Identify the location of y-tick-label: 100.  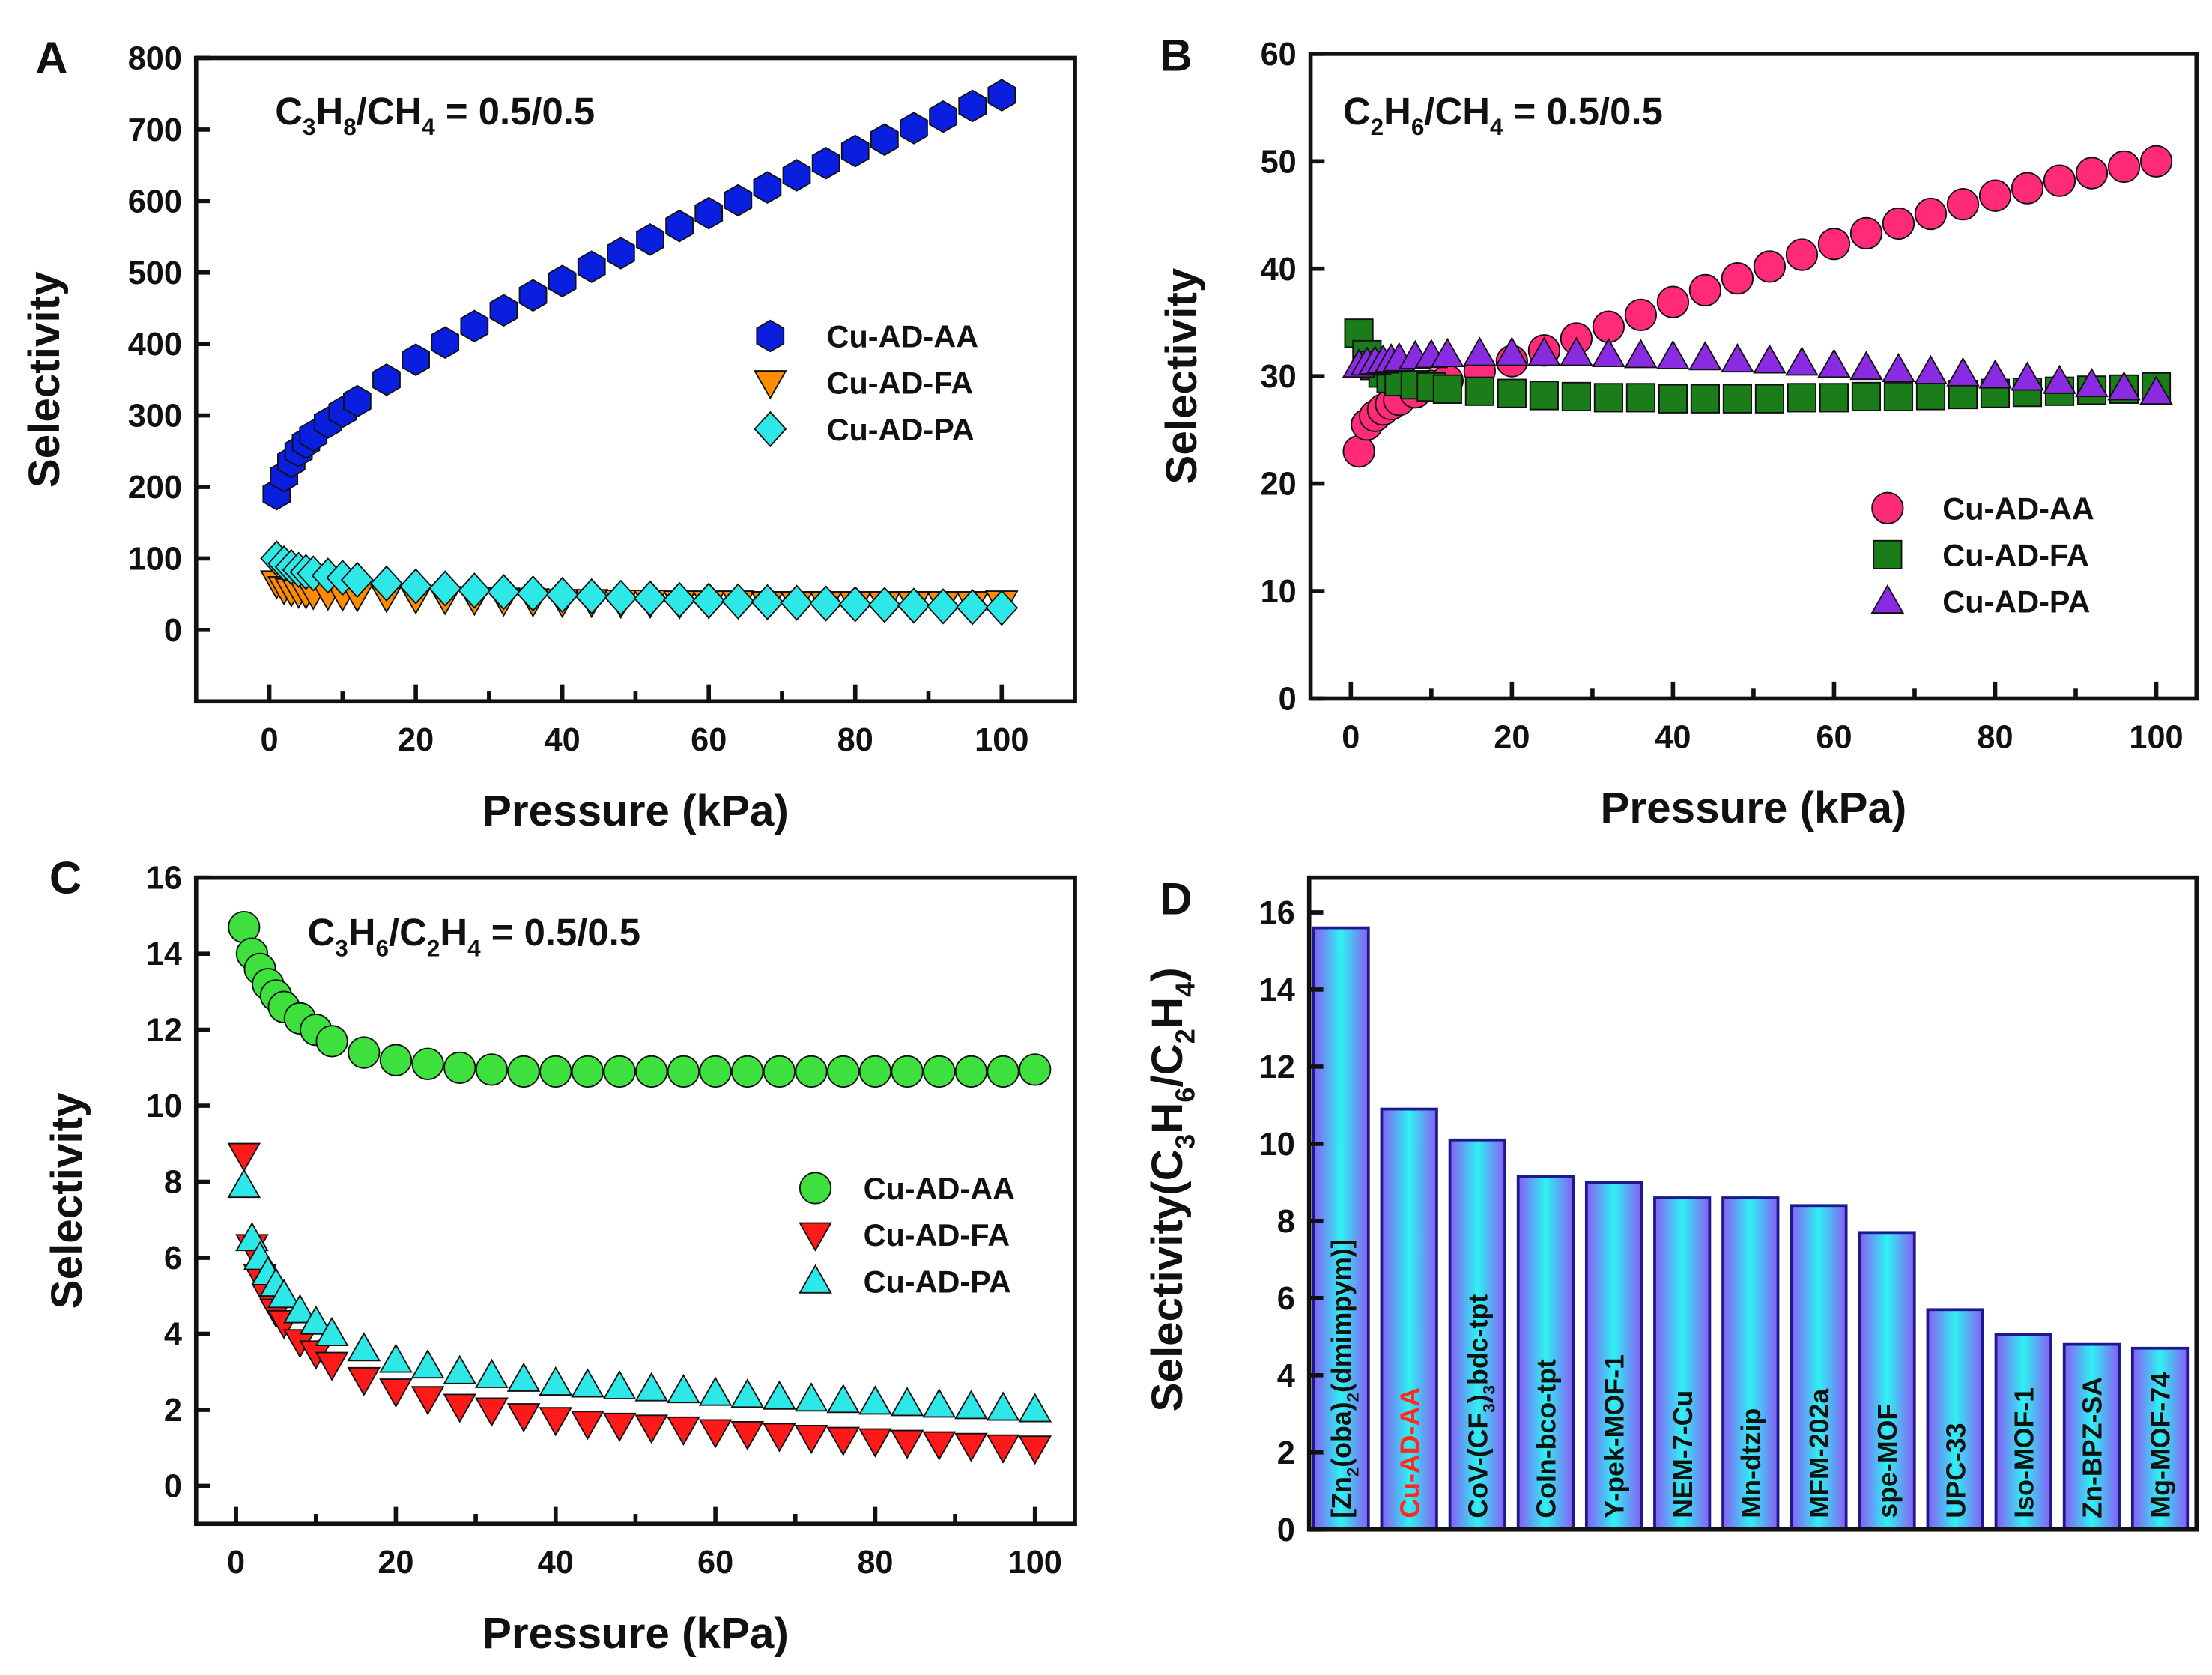
(155, 559).